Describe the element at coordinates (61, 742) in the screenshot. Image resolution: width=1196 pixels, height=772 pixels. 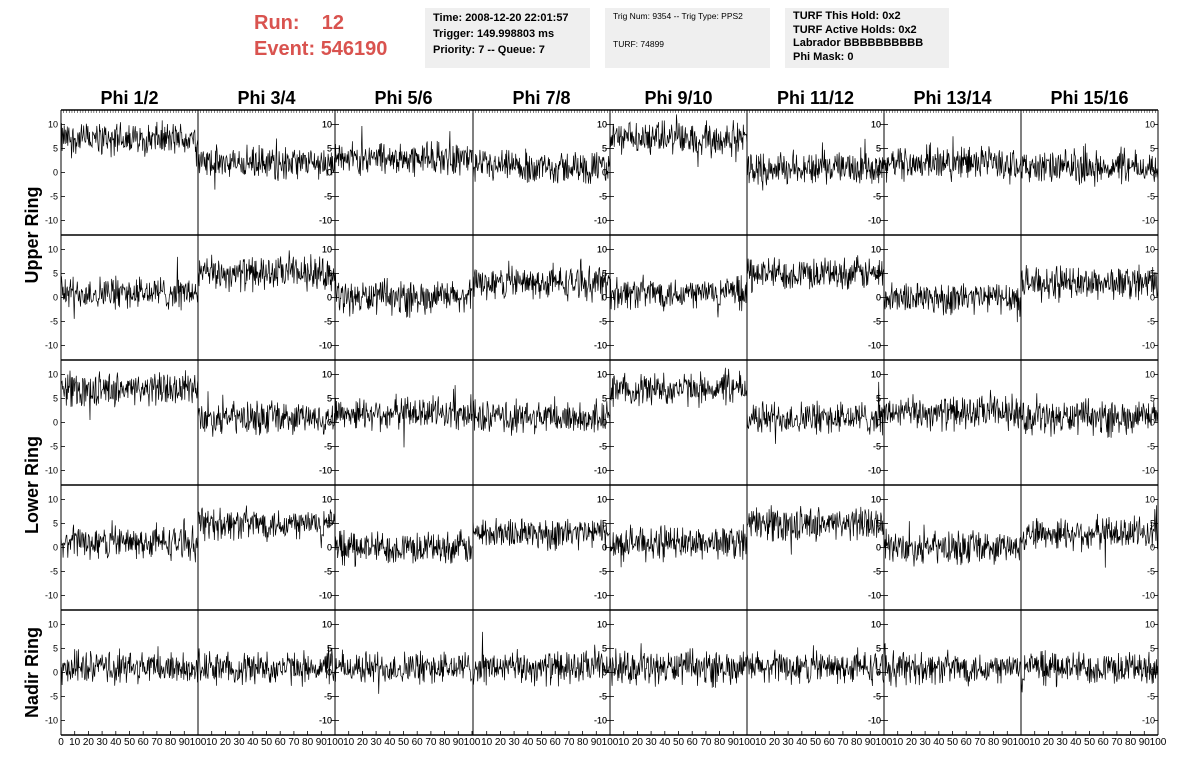
I see `x-tick-label: 0` at that location.